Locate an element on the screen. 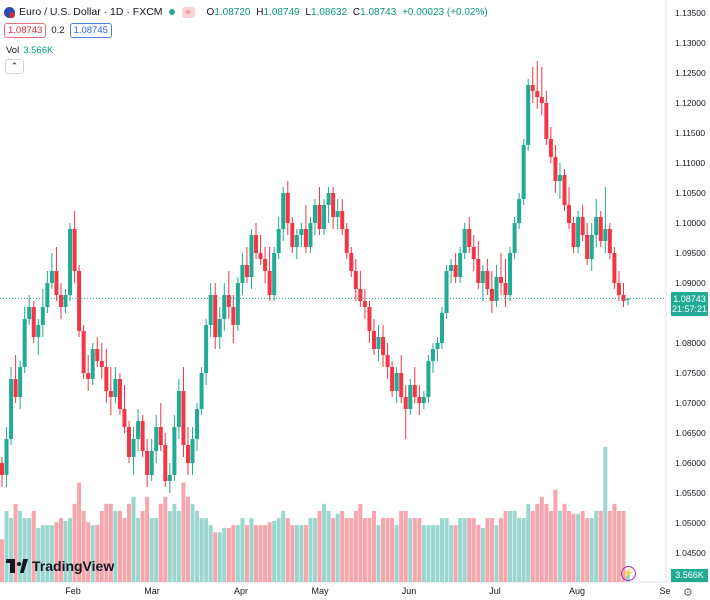 The height and width of the screenshot is (600, 710). buy-button: 1.08745 is located at coordinates (90, 30).